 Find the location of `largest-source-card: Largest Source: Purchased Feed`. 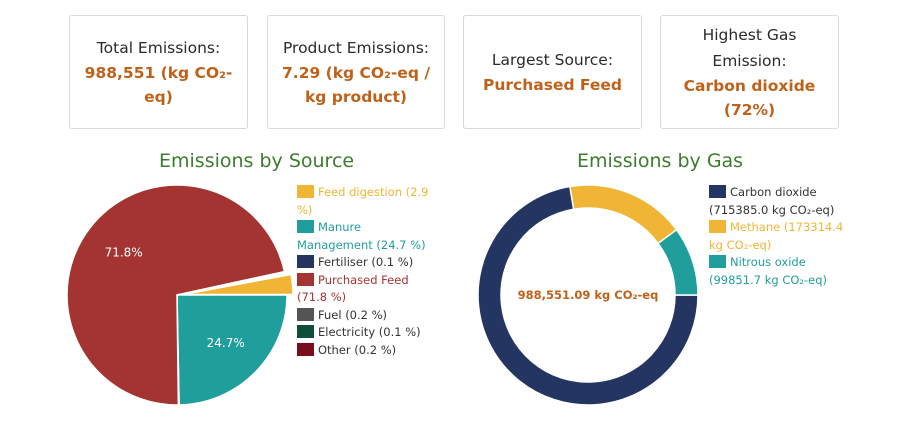

largest-source-card: Largest Source: Purchased Feed is located at coordinates (552, 72).